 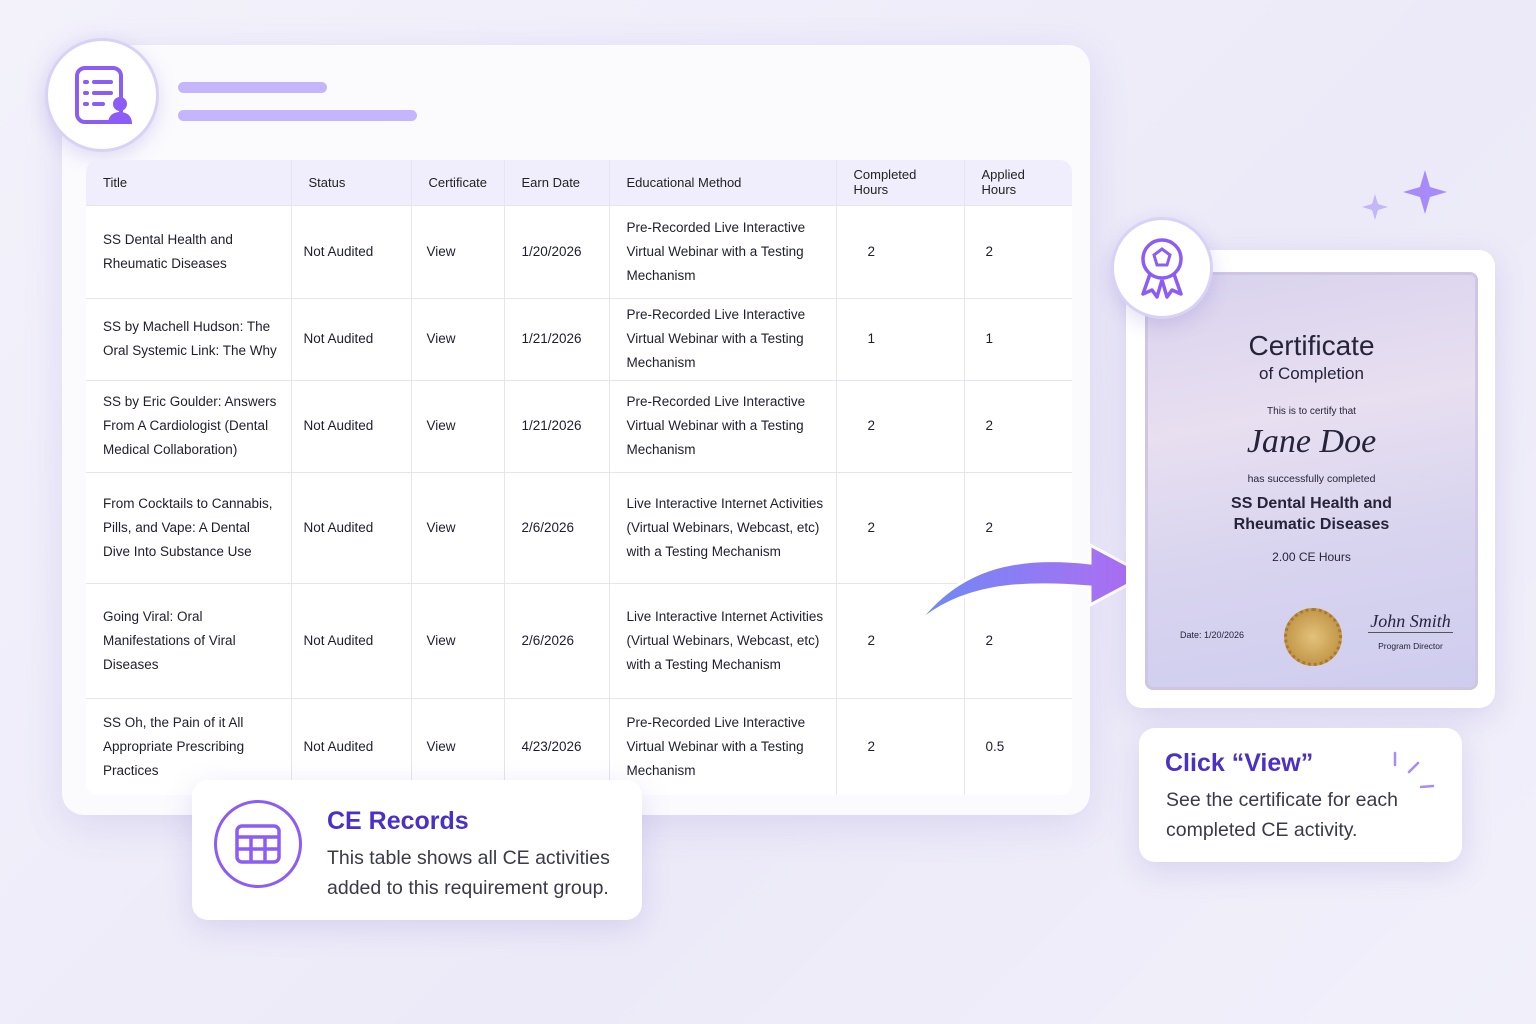 I want to click on cert-signer-title: Program Director, so click(x=1410, y=646).